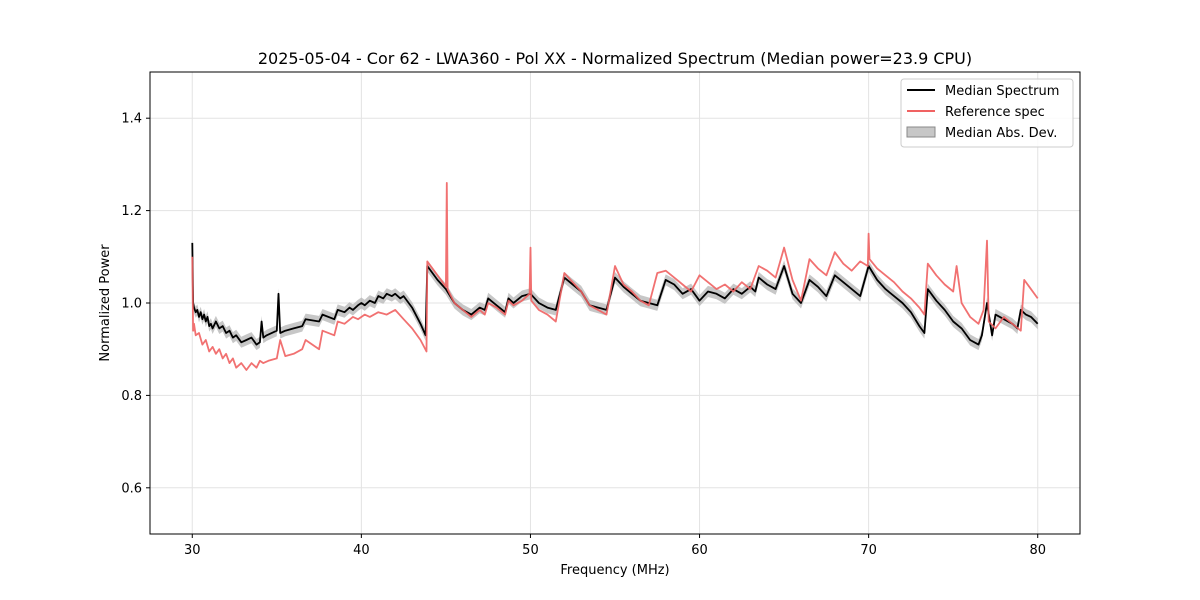  Describe the element at coordinates (868, 550) in the screenshot. I see `x-tick-label: 70` at that location.